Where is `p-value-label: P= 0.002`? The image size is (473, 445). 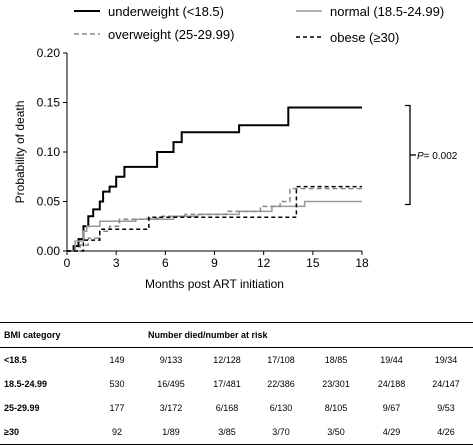 p-value-label: P= 0.002 is located at coordinates (437, 156).